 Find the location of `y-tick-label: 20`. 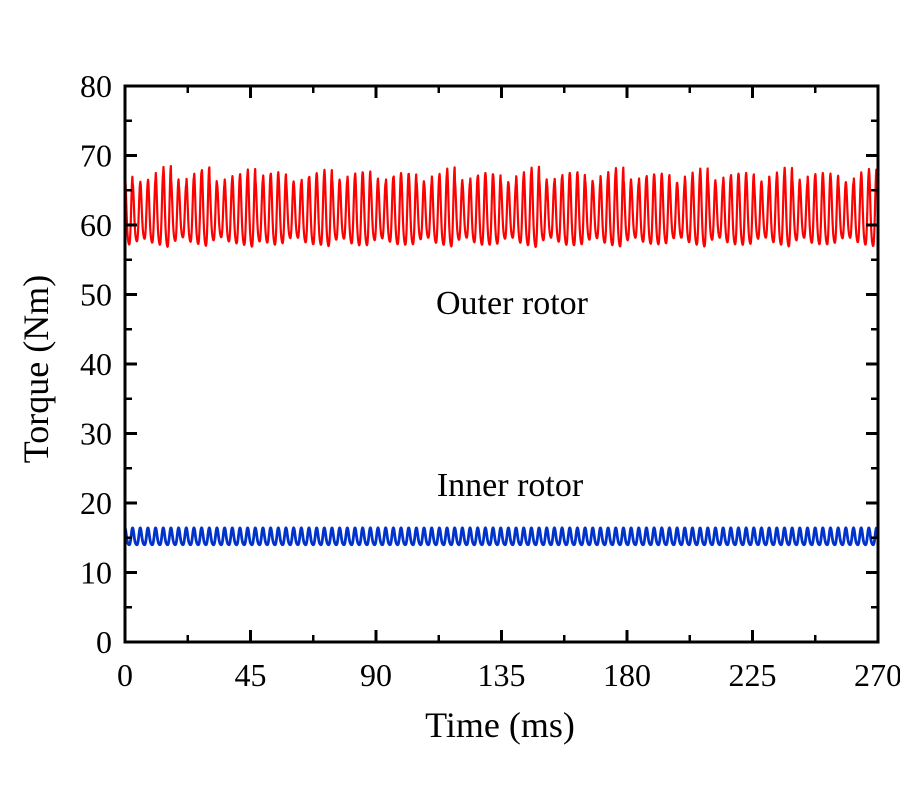

y-tick-label: 20 is located at coordinates (96, 503).